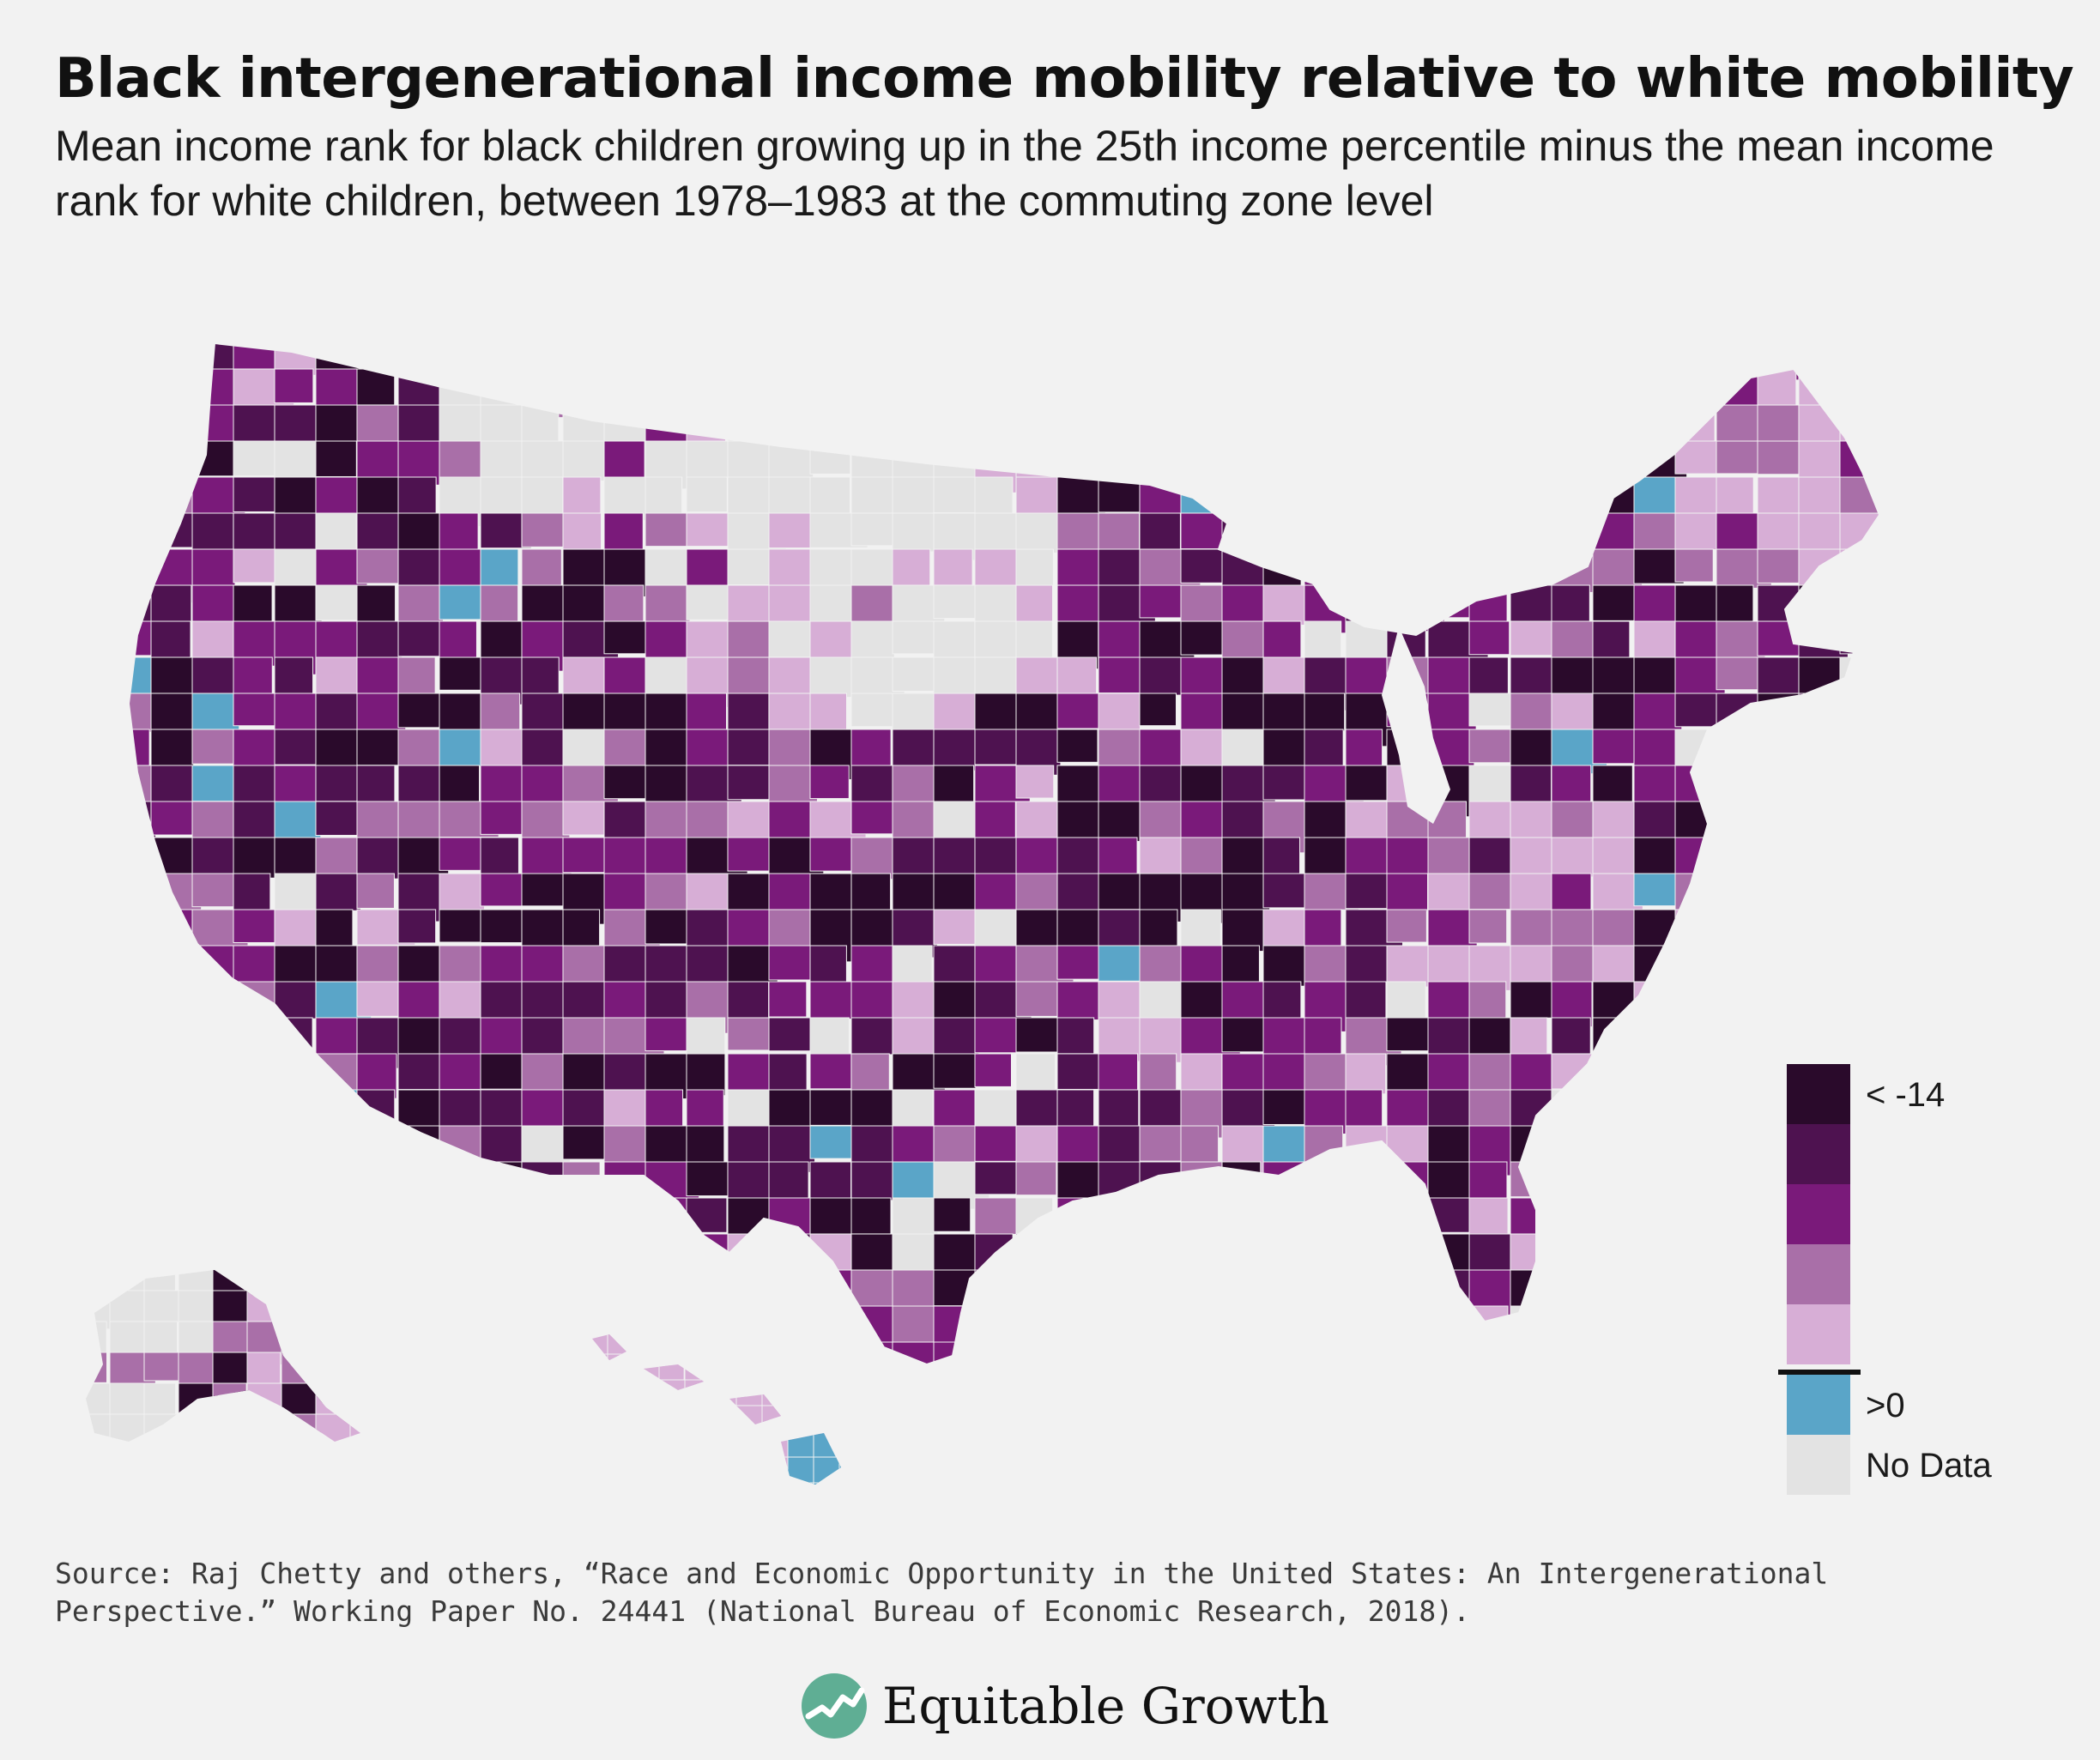 This screenshot has width=2100, height=1760. Describe the element at coordinates (223, 1373) in the screenshot. I see `alaska-regions` at that location.